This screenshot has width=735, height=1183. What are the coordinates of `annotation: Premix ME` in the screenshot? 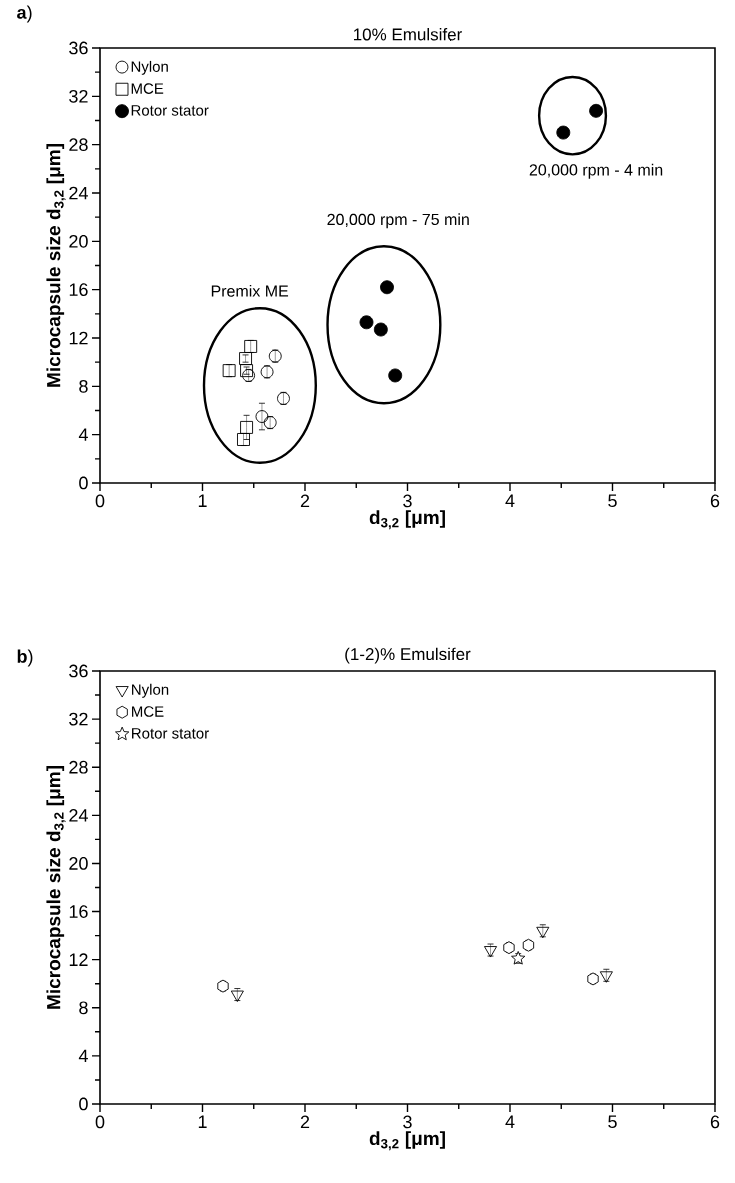 It's located at (250, 291).